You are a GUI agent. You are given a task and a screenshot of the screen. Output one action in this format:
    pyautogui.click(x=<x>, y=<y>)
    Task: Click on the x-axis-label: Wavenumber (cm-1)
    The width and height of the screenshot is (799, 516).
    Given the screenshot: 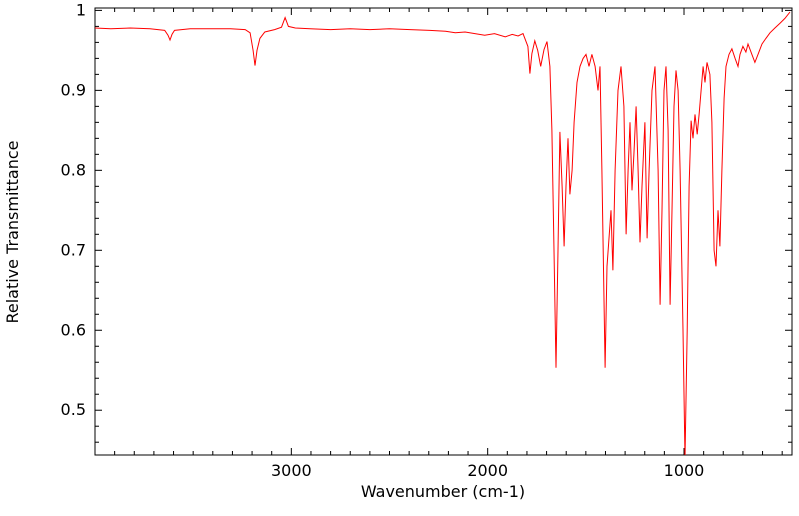 What is the action you would take?
    pyautogui.click(x=443, y=491)
    